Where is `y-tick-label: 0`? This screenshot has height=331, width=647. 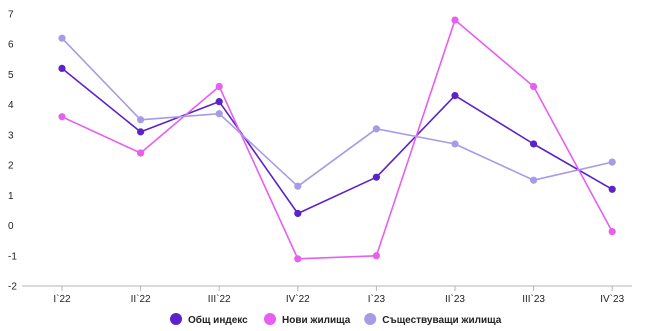 y-tick-label: 0 is located at coordinates (11, 226).